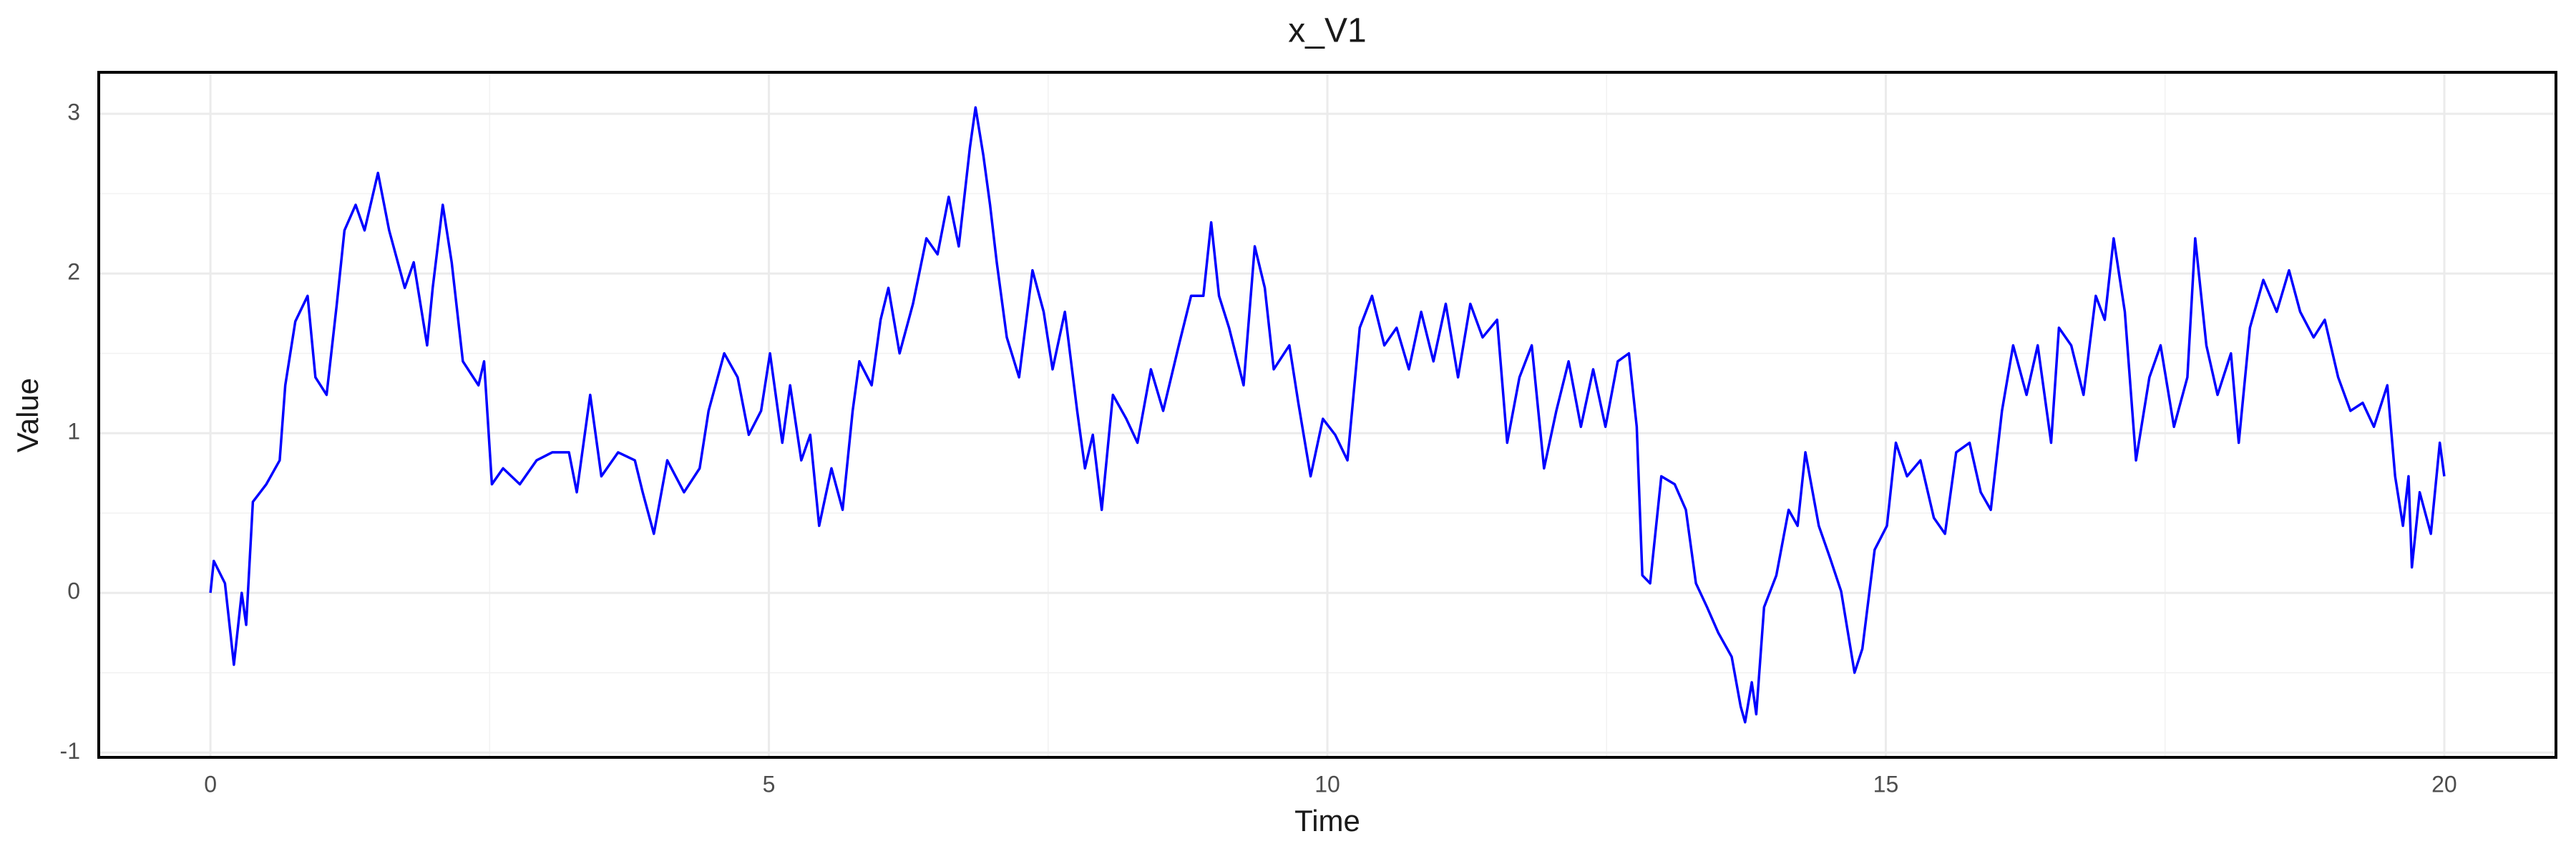  I want to click on x-tick-label: 5, so click(769, 784).